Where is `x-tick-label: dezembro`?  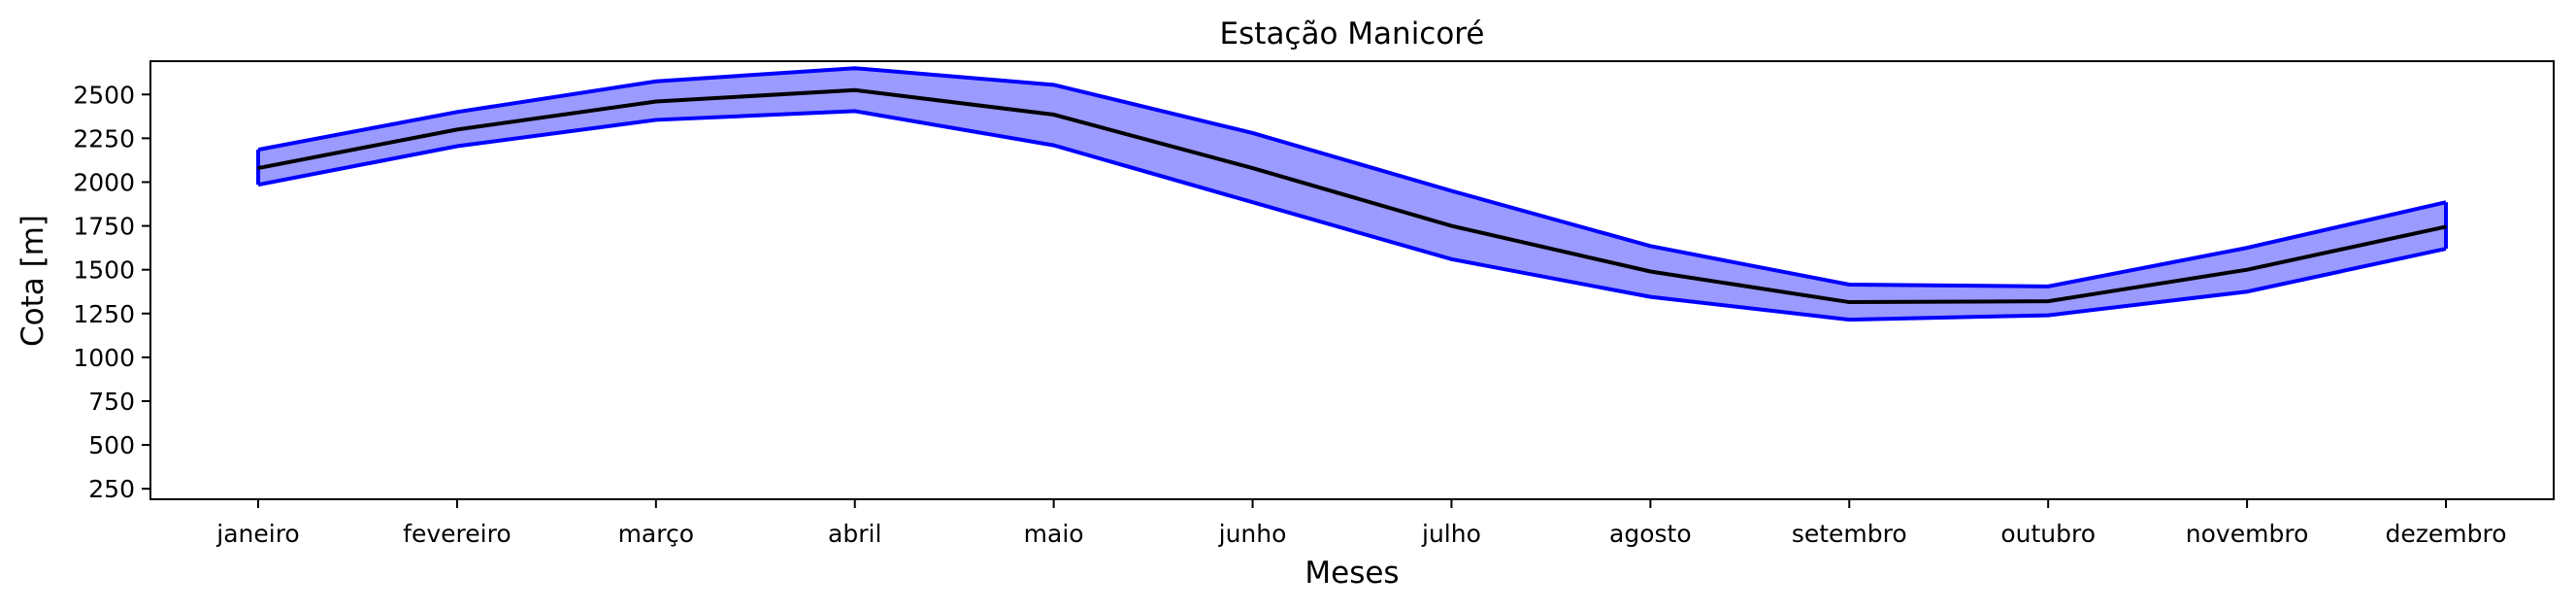
x-tick-label: dezembro is located at coordinates (2446, 534).